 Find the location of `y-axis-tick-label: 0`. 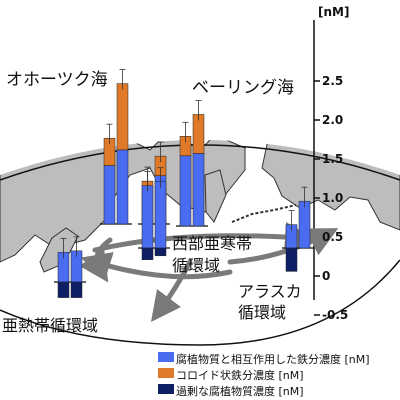

y-axis-tick-label: 0 is located at coordinates (326, 276).